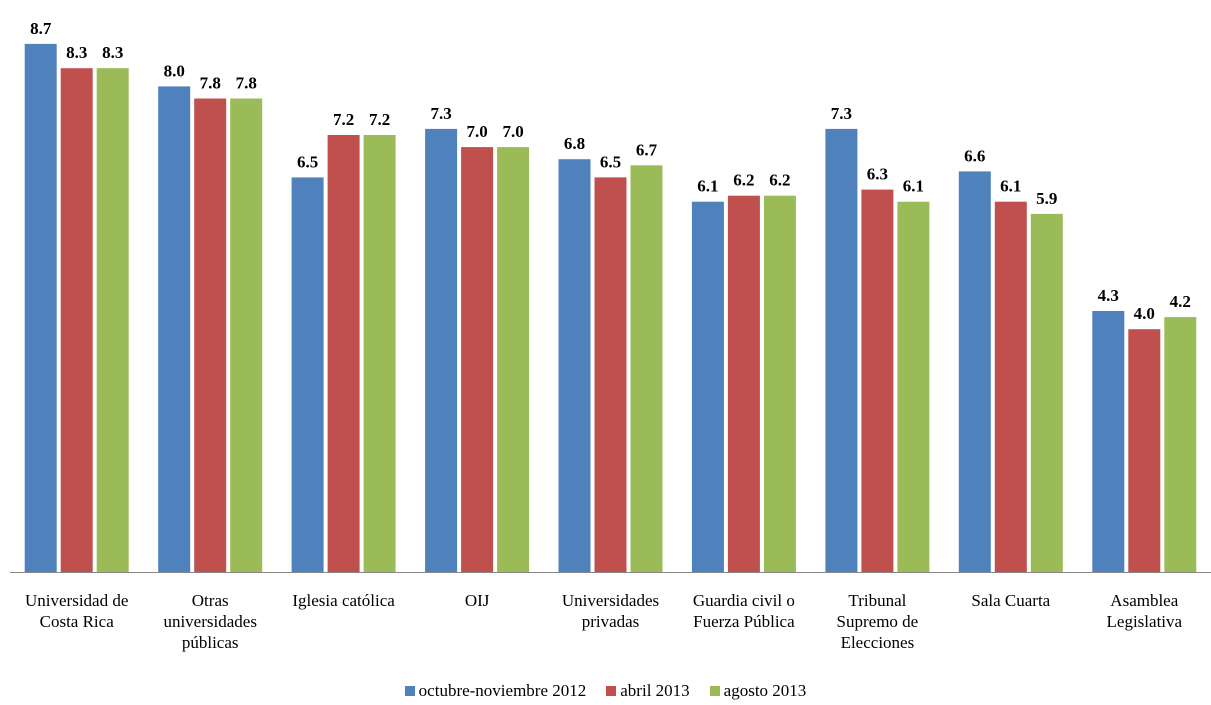 The width and height of the screenshot is (1211, 705). I want to click on category-label-line: públicas, so click(210, 642).